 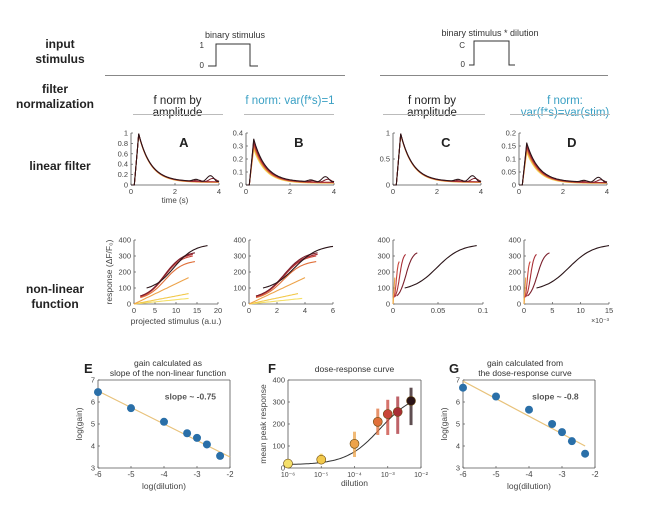 What do you see at coordinates (60, 59) in the screenshot?
I see `row-label-line: stimulus` at bounding box center [60, 59].